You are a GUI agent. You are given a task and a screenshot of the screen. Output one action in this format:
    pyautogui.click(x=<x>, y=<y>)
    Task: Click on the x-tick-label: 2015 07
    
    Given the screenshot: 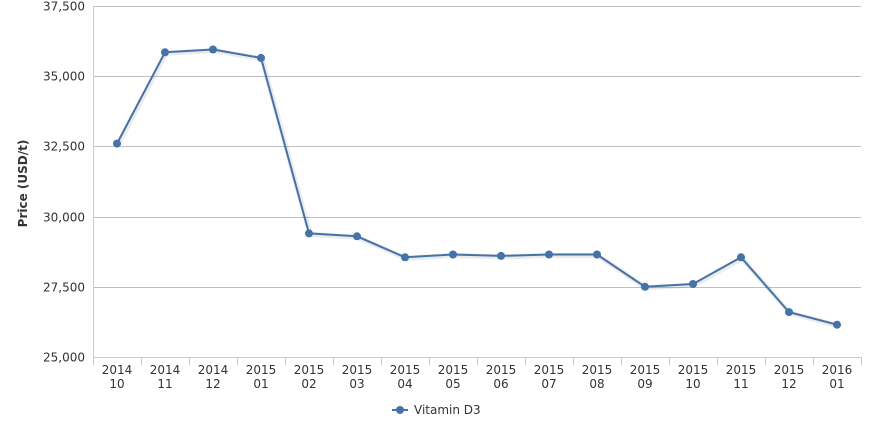 What is the action you would take?
    pyautogui.click(x=549, y=377)
    